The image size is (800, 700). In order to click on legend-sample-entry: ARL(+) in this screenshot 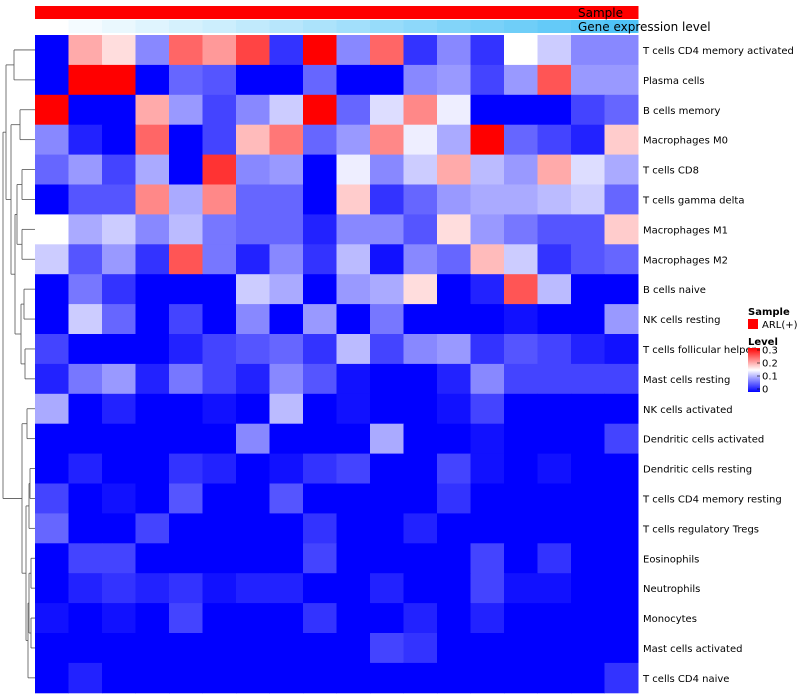, I will do `click(780, 325)`.